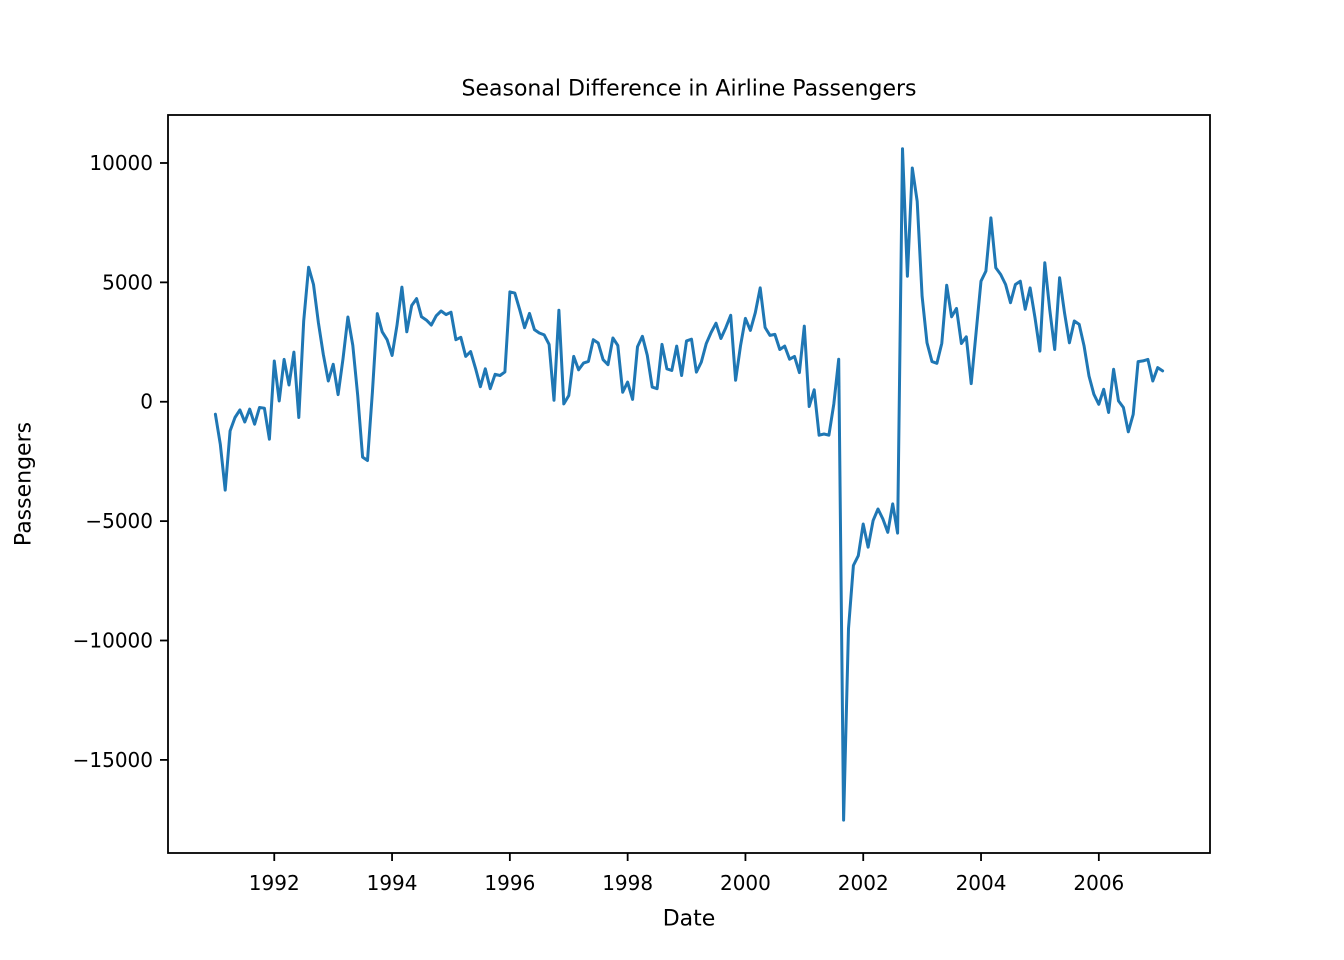 The height and width of the screenshot is (960, 1344). Describe the element at coordinates (113, 641) in the screenshot. I see `y-tick-label: −10000` at that location.